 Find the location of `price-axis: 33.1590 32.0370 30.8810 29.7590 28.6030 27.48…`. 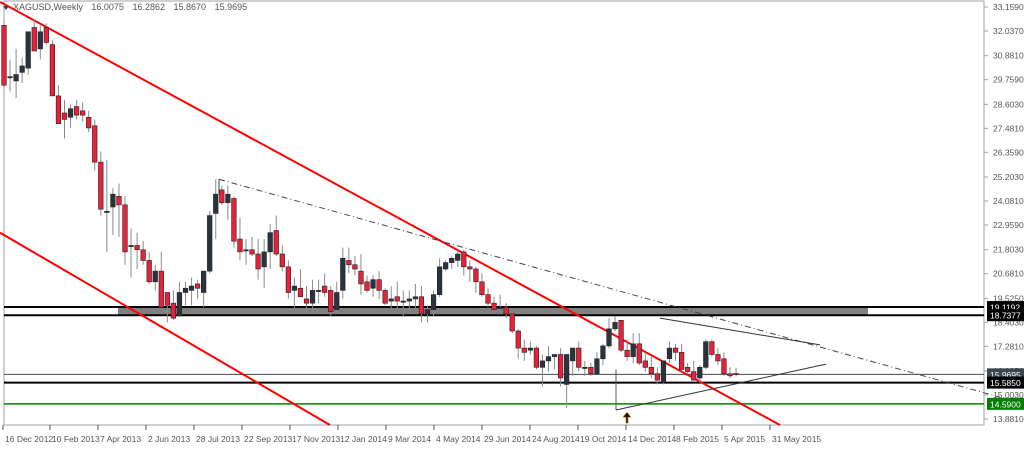

price-axis: 33.1590 32.0370 30.8810 29.7590 28.6030 27.48… is located at coordinates (1004, 213).